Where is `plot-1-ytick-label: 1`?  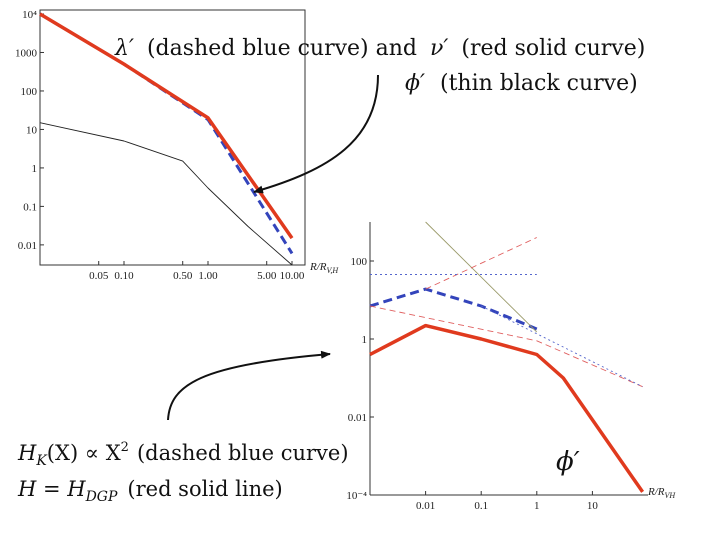 plot-1-ytick-label: 1 is located at coordinates (365, 340).